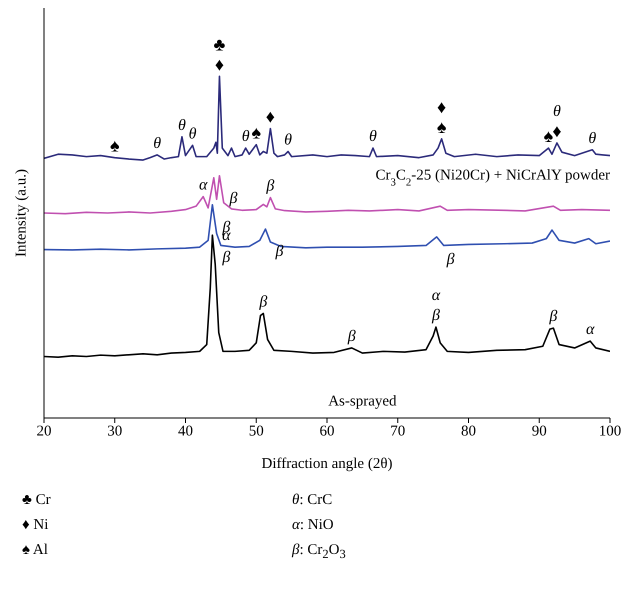 This screenshot has width=634, height=614. What do you see at coordinates (327, 432) in the screenshot?
I see `x-tick-label: 60` at bounding box center [327, 432].